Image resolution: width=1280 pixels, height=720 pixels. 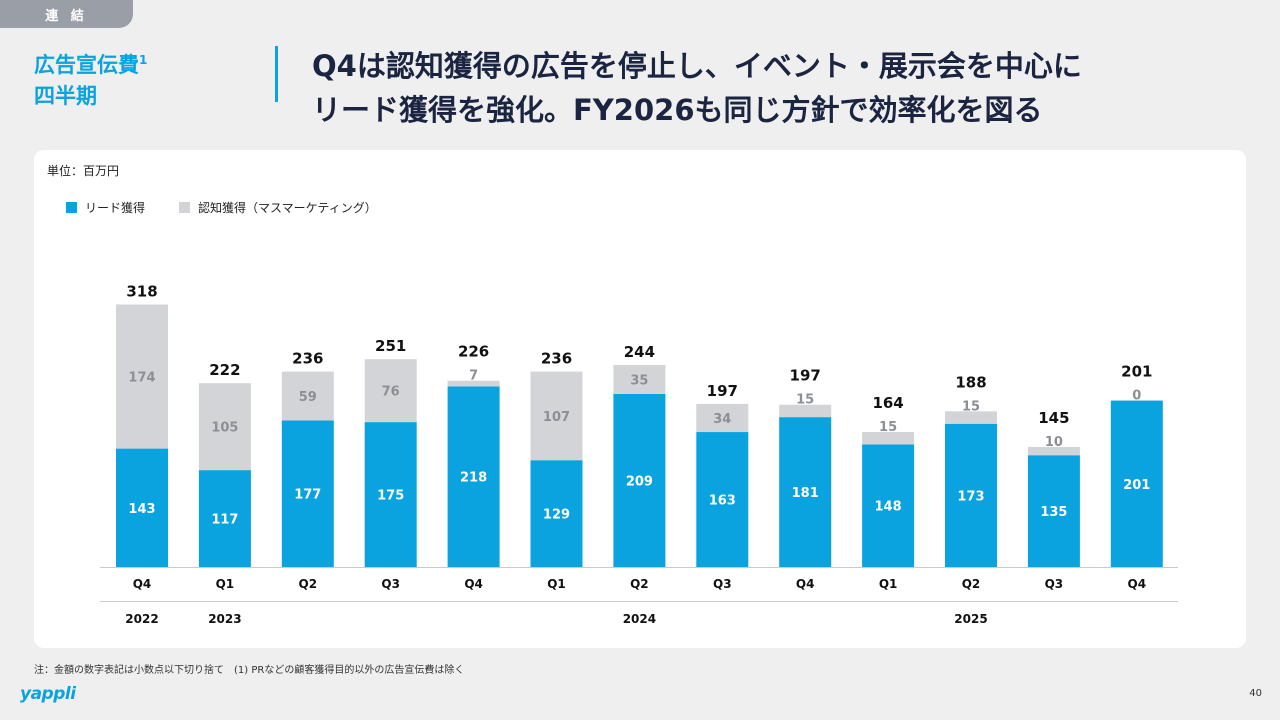 I want to click on section-subtitle: 四半期, so click(x=65, y=96).